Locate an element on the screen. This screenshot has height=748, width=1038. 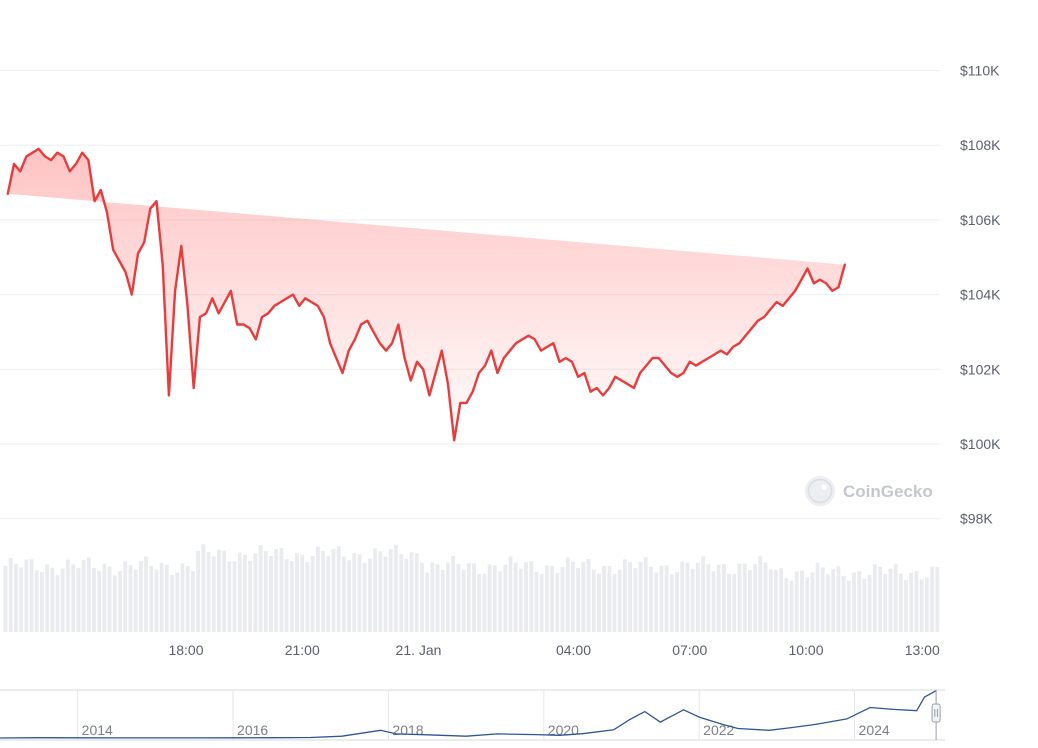
x-tick-label: 21:00 is located at coordinates (302, 650).